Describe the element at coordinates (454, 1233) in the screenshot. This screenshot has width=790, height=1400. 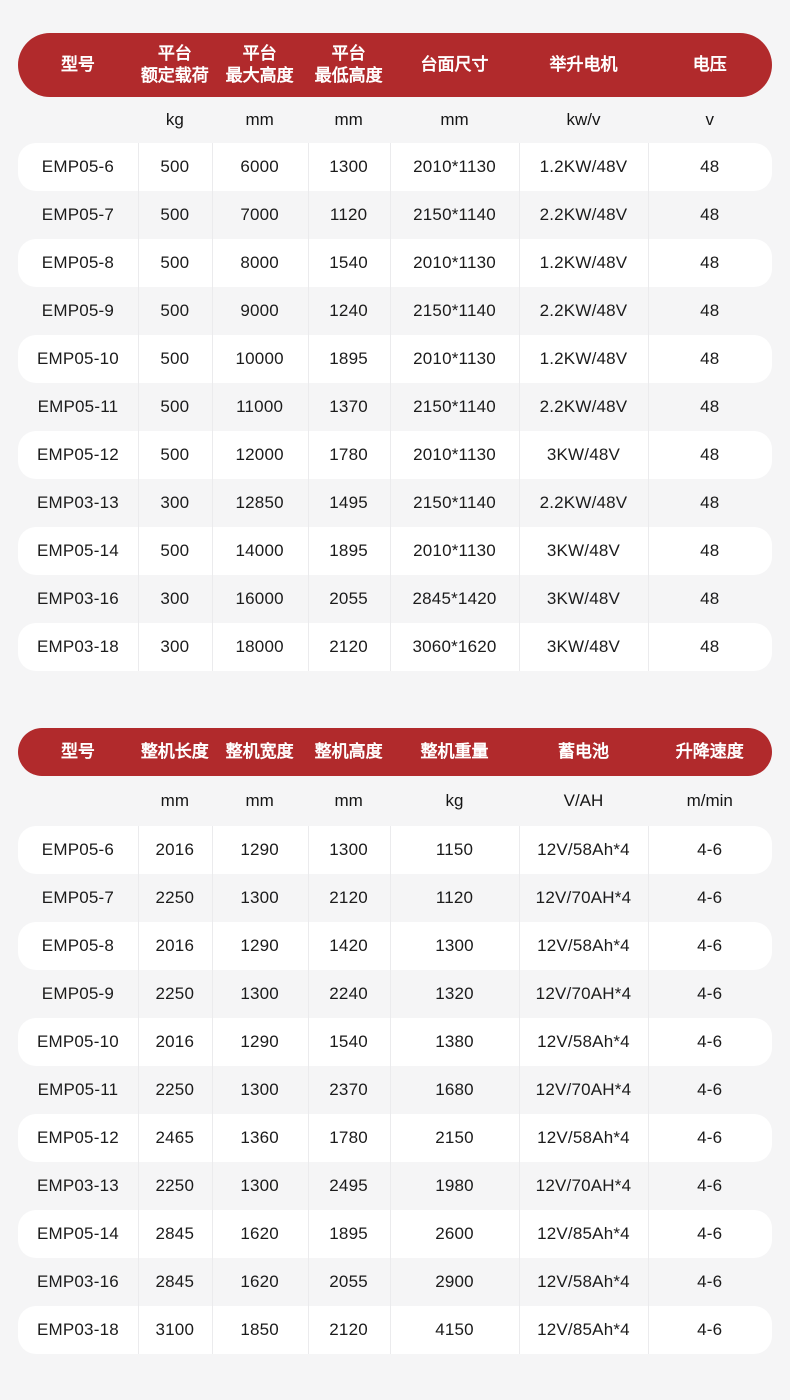
I see `value-cell: 2600` at that location.